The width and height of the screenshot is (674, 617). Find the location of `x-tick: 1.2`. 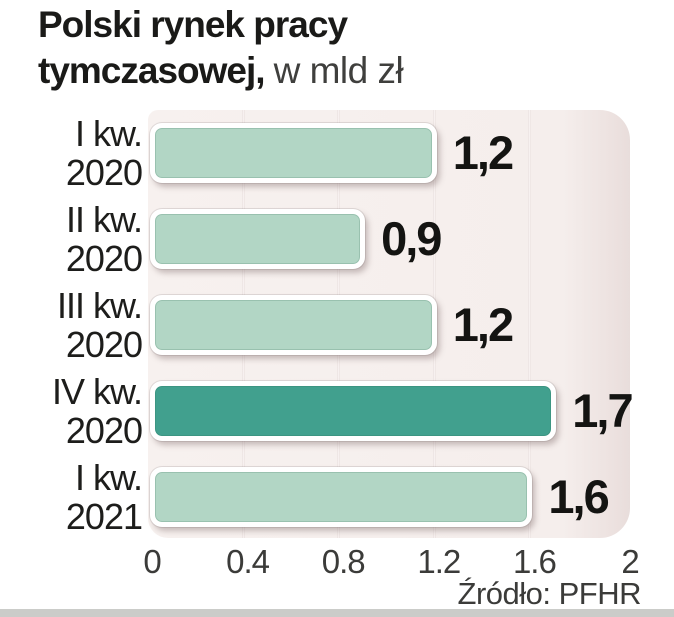

x-tick: 1.2 is located at coordinates (439, 561).